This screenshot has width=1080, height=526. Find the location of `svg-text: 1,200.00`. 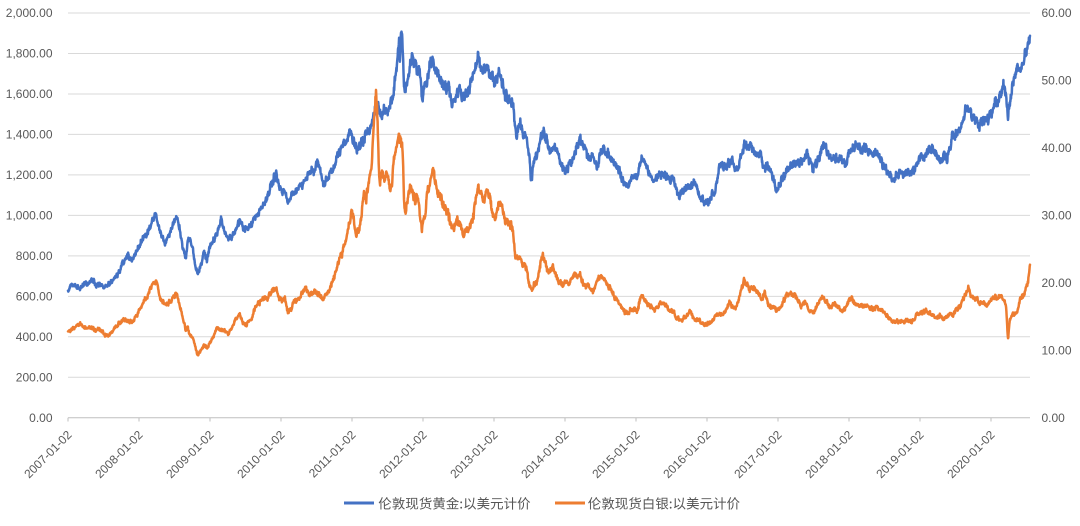

svg-text: 1,200.00 is located at coordinates (29, 175).